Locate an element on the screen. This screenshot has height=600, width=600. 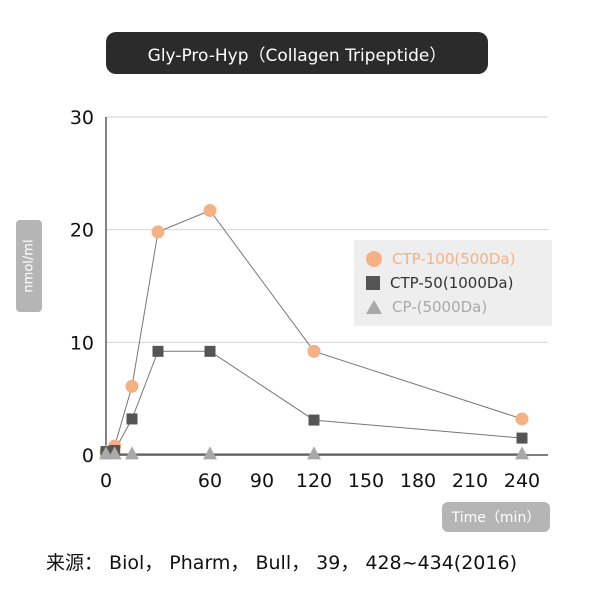
legend-label: CTP-50(1000Da) is located at coordinates (452, 283).